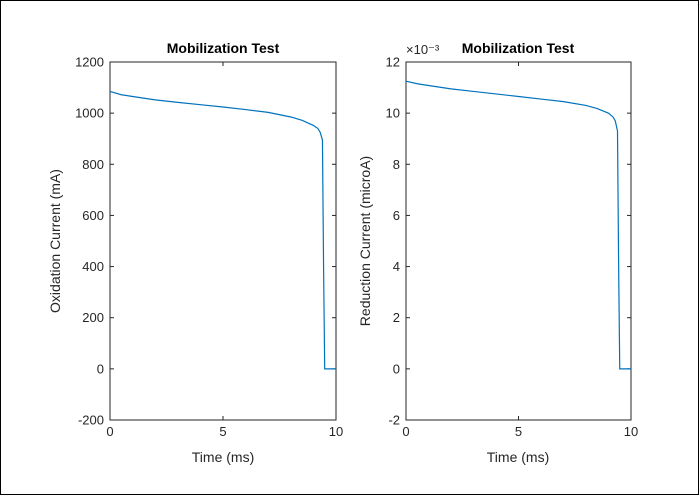  What do you see at coordinates (365, 241) in the screenshot?
I see `right-plot-ylabel: Reduction Current (microA)` at bounding box center [365, 241].